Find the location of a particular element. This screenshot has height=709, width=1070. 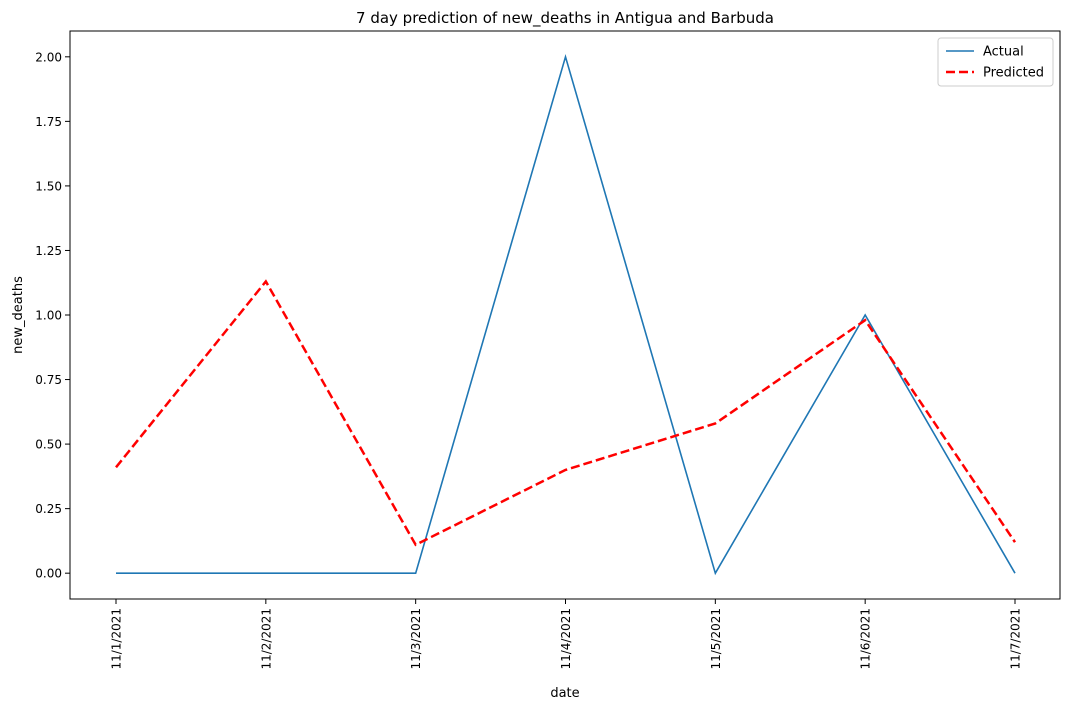

x-tick-label: 11/4/2021 is located at coordinates (566, 639).